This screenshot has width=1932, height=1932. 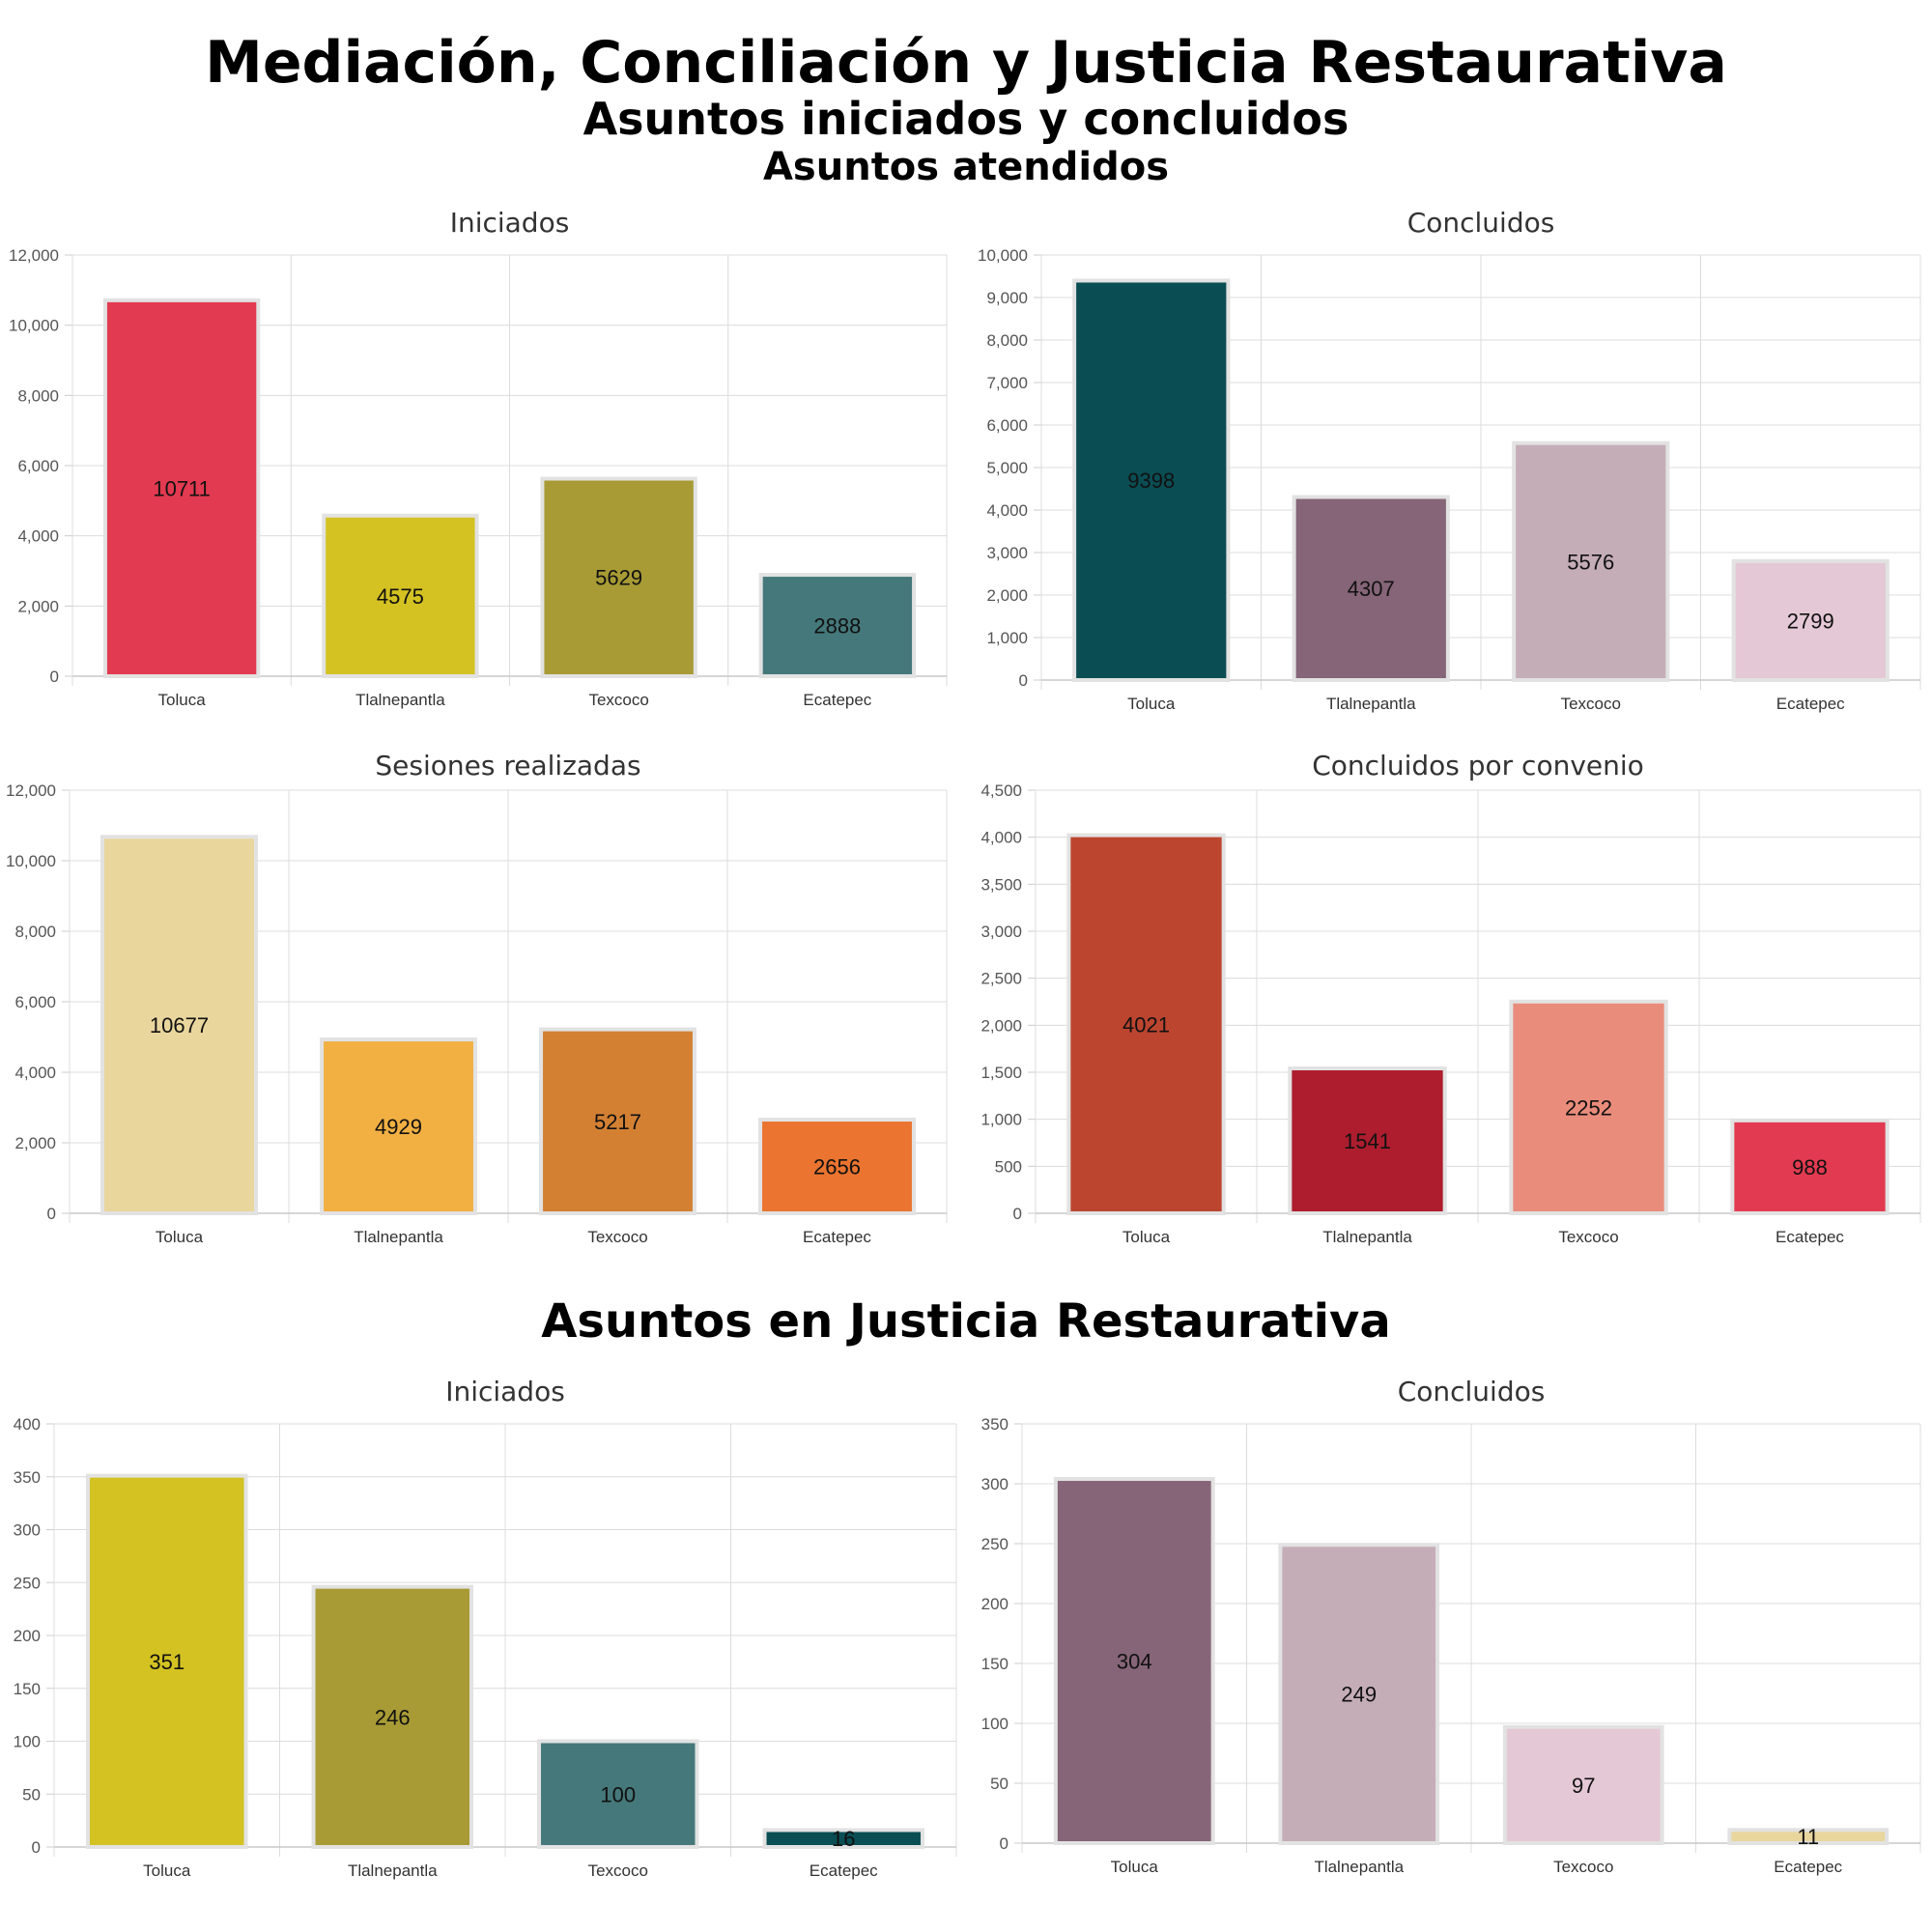 I want to click on y-tick-label: 100, so click(x=27, y=1742).